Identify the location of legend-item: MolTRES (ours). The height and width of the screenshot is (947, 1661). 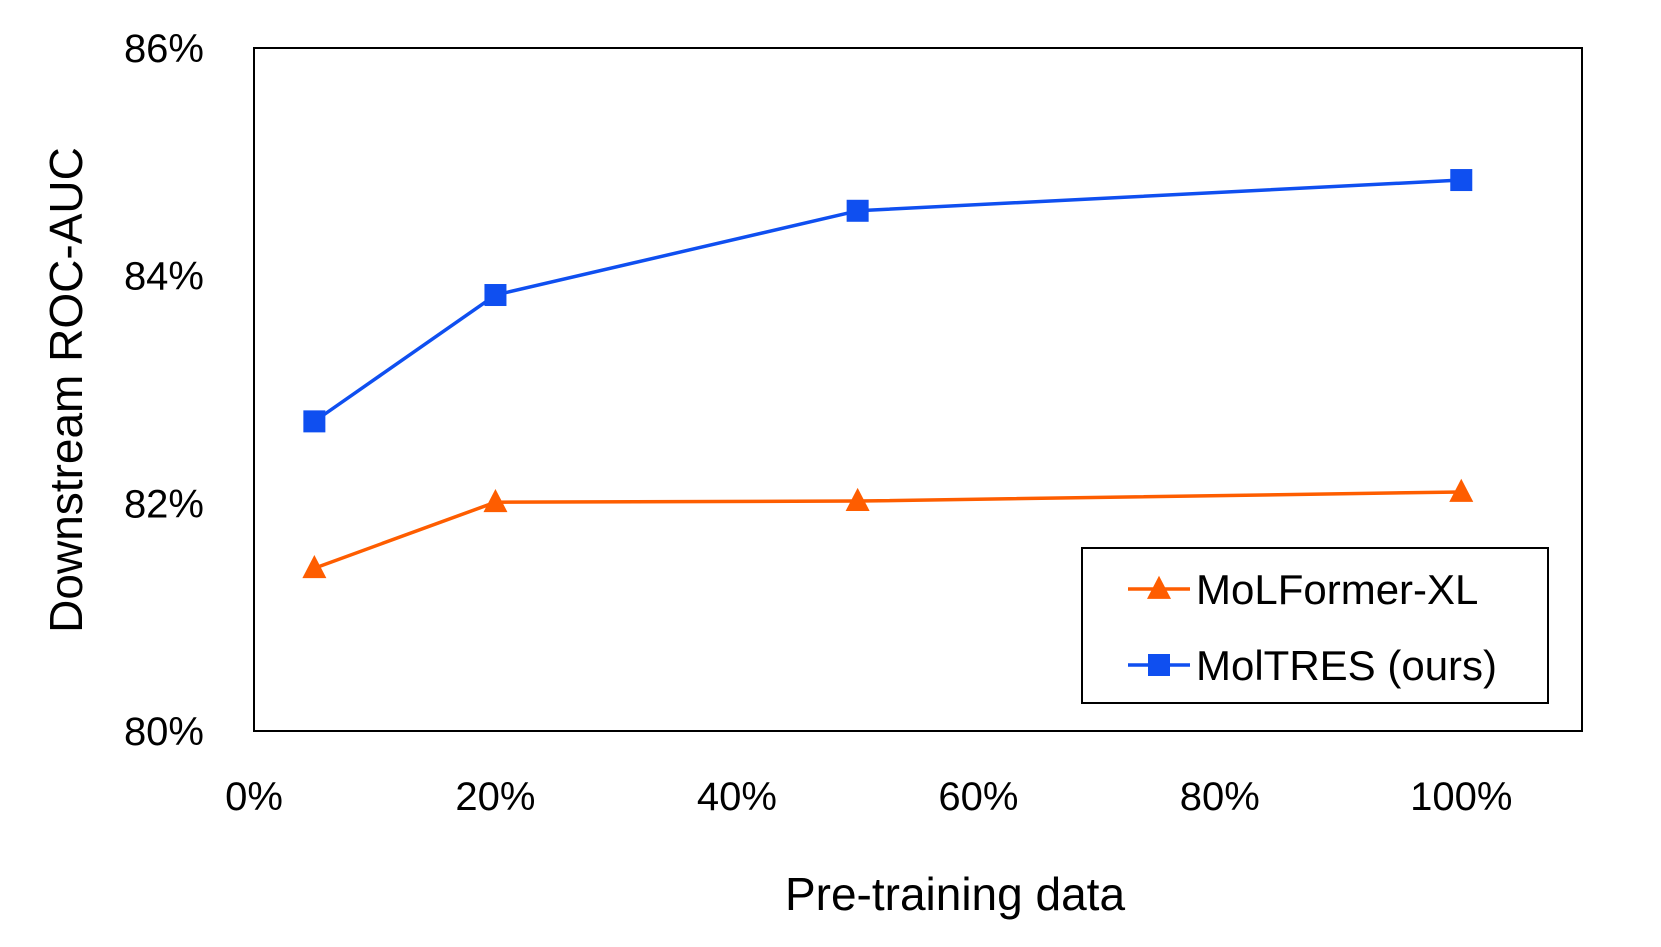
(1312, 665).